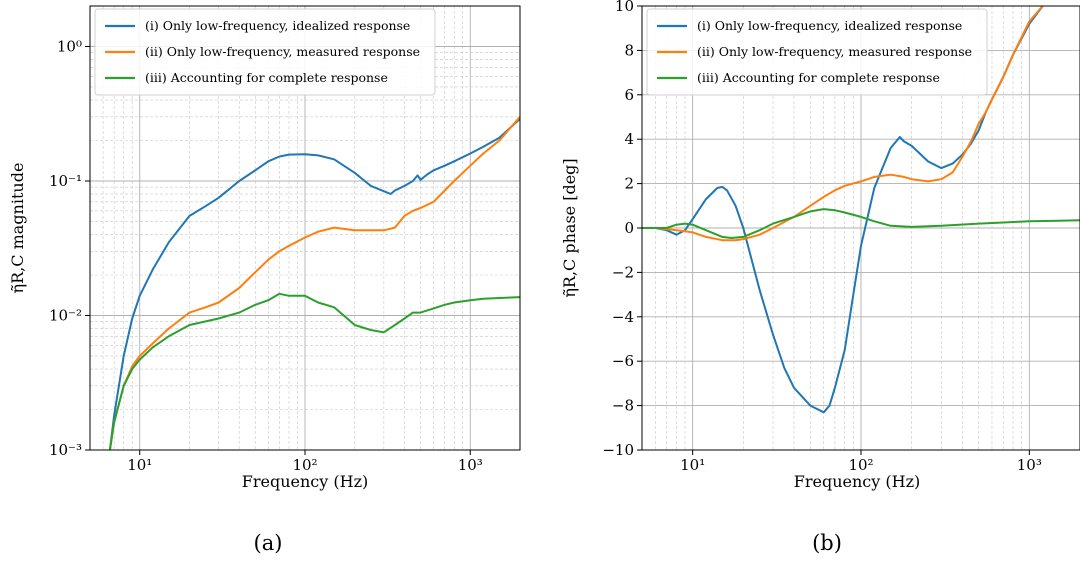 This screenshot has width=1080, height=563. I want to click on y-tick-label: 8, so click(629, 50).